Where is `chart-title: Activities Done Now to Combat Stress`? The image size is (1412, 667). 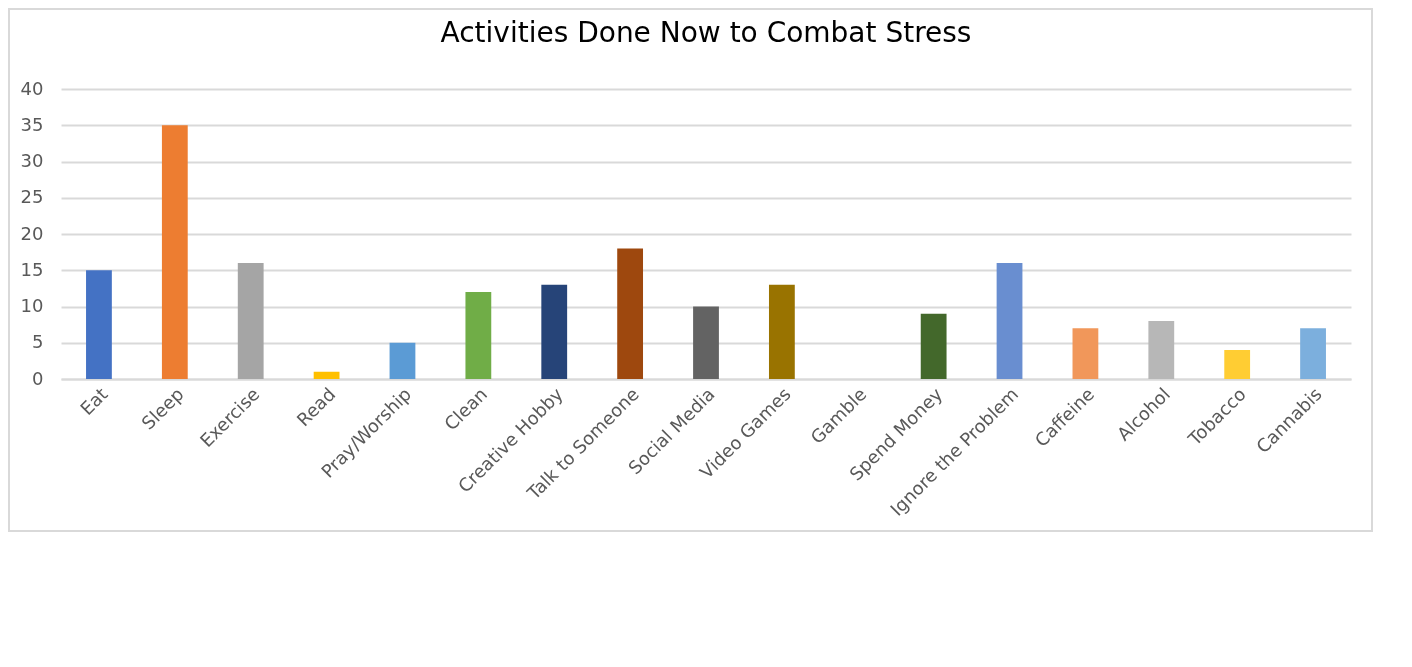 chart-title: Activities Done Now to Combat Stress is located at coordinates (706, 32).